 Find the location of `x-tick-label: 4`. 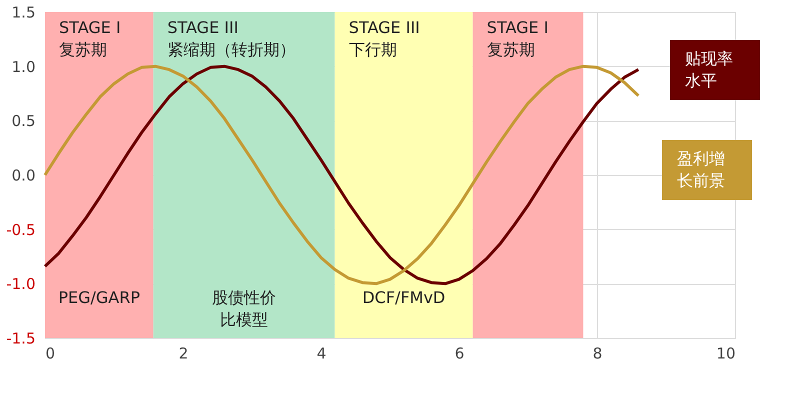

x-tick-label: 4 is located at coordinates (321, 353).